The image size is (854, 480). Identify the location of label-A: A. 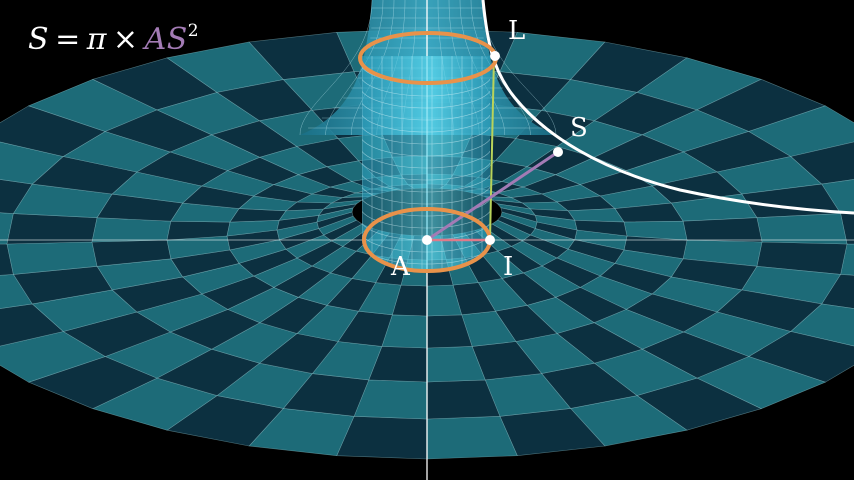
(400, 267).